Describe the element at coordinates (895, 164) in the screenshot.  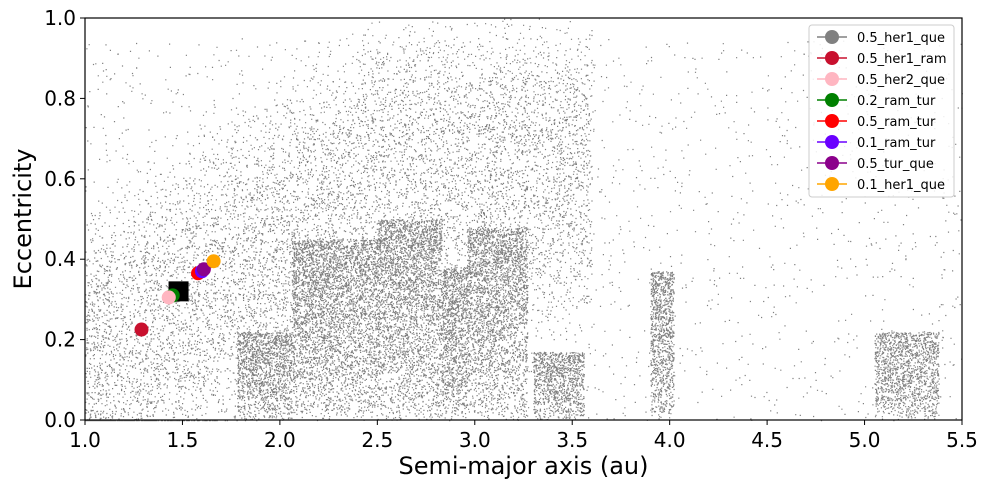
I see `legend-entry-label: 0.5_tur_que` at that location.